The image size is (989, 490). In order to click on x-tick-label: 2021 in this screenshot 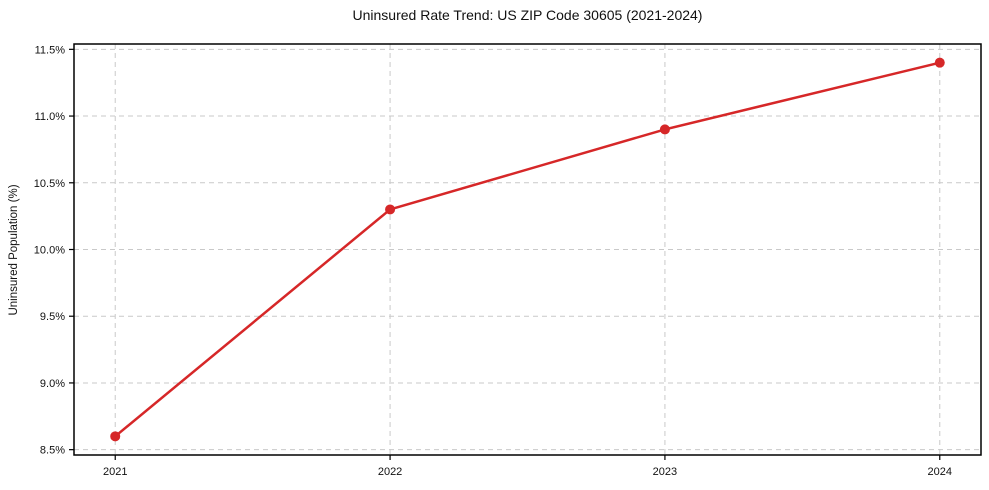, I will do `click(115, 472)`.